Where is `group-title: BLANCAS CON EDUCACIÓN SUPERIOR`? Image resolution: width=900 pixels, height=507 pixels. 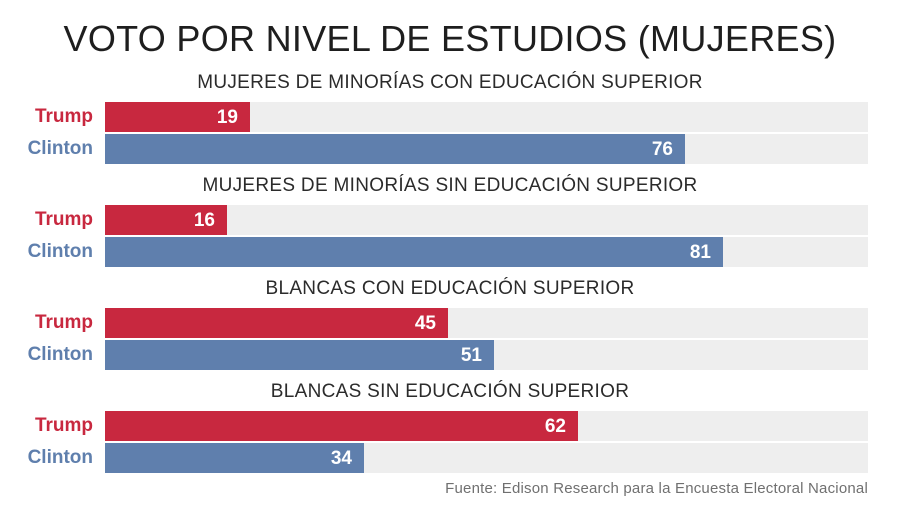
group-title: BLANCAS CON EDUCACIÓN SUPERIOR is located at coordinates (450, 288).